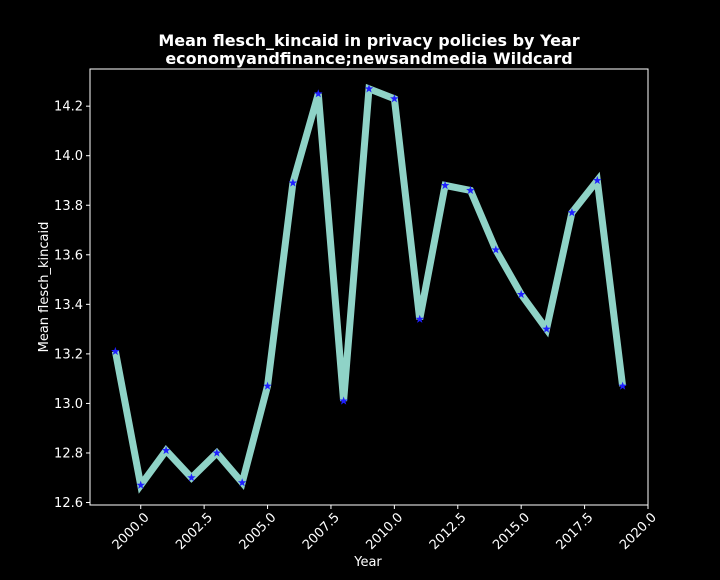 The image size is (720, 580). What do you see at coordinates (68, 354) in the screenshot?
I see `y-tick-label: 13.2` at bounding box center [68, 354].